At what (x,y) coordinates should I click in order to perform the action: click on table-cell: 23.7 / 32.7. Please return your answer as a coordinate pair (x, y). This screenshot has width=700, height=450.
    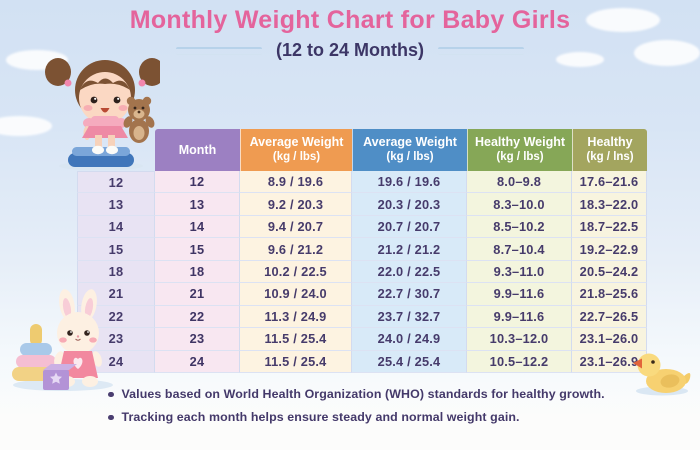
    Looking at the image, I should click on (409, 317).